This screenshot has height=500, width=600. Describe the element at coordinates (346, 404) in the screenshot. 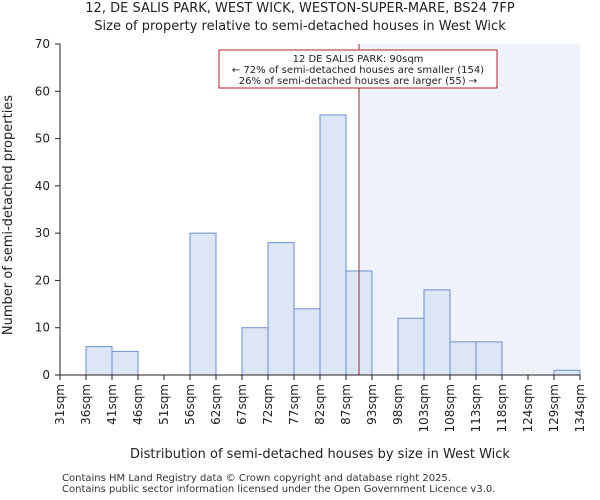

I see `x-tick-label: 87sqm` at that location.